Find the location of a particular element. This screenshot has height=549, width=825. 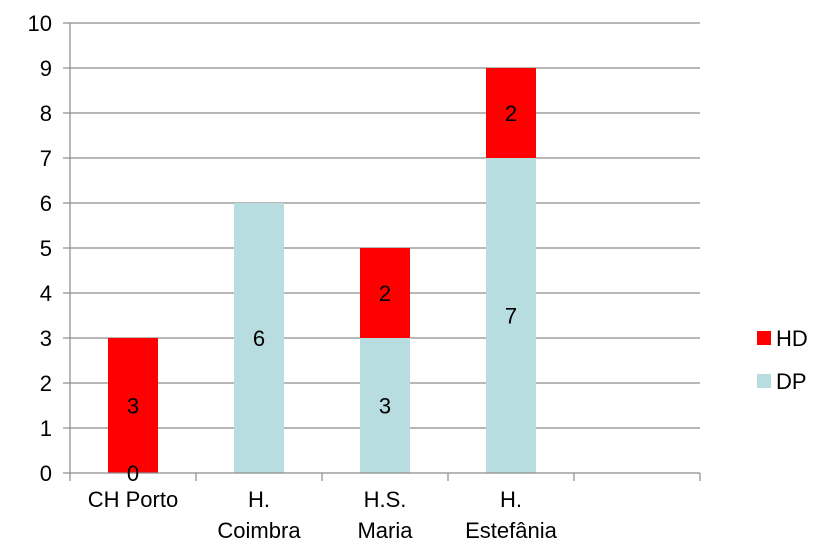

bar-hd-h-estef-nia is located at coordinates (511, 113).